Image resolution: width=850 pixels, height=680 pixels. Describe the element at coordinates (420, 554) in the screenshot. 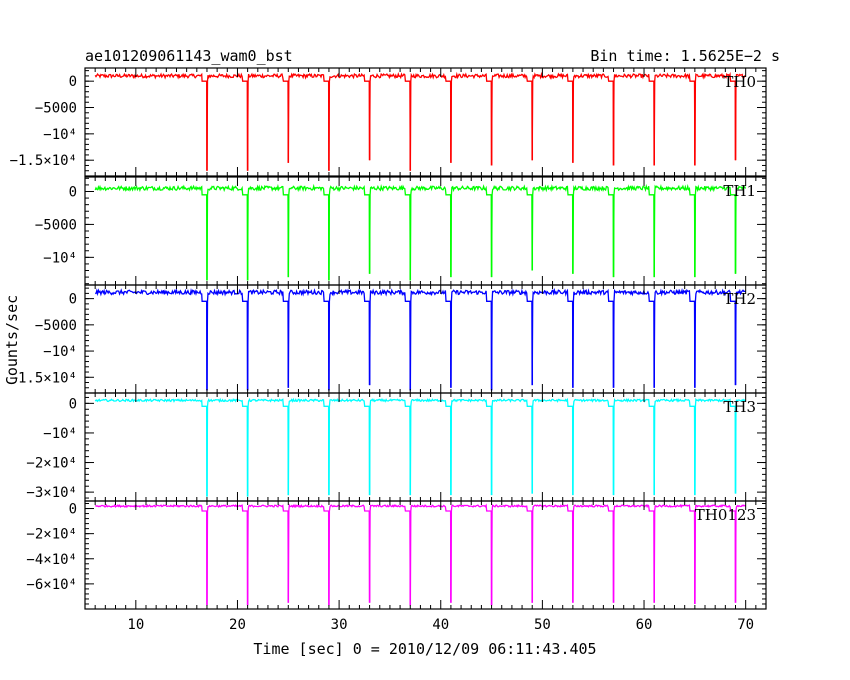

I see `series-line-th0123` at that location.